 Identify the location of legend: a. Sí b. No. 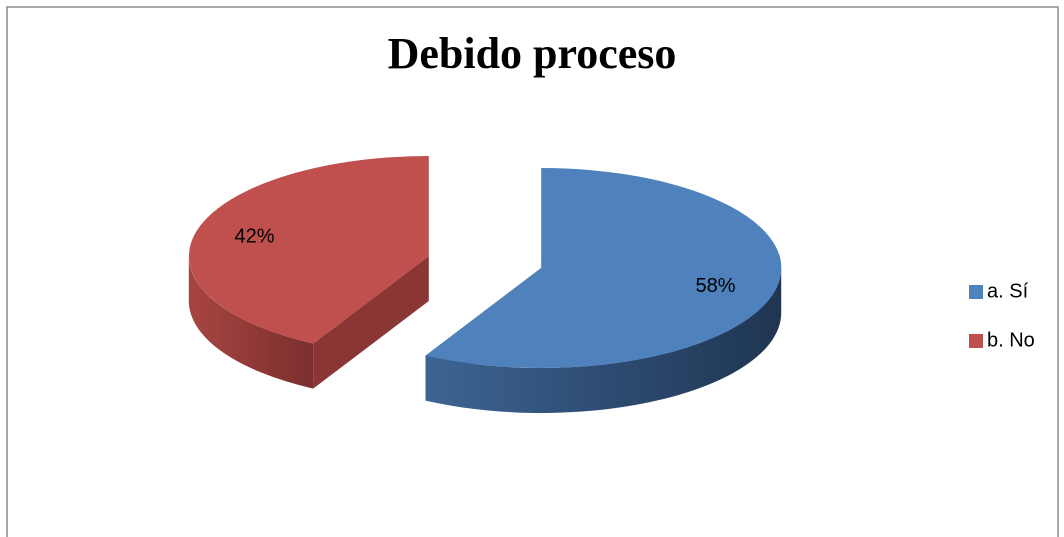
(1002, 315).